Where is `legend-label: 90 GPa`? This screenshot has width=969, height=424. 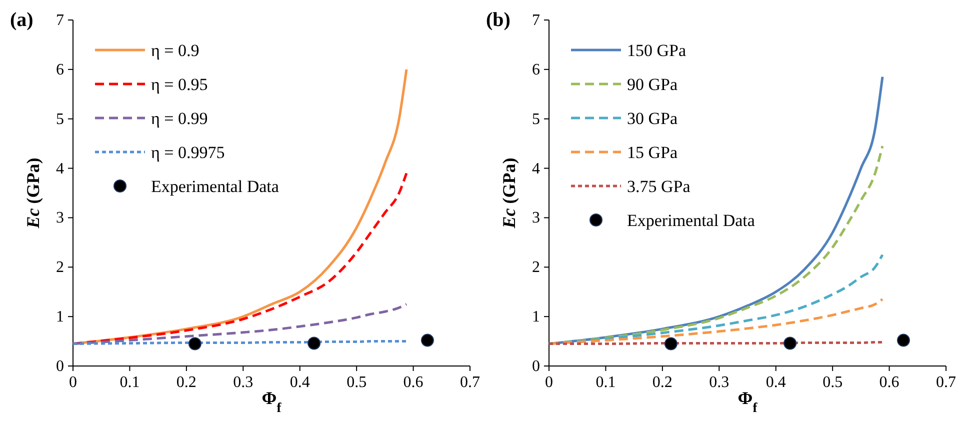 legend-label: 90 GPa is located at coordinates (652, 84).